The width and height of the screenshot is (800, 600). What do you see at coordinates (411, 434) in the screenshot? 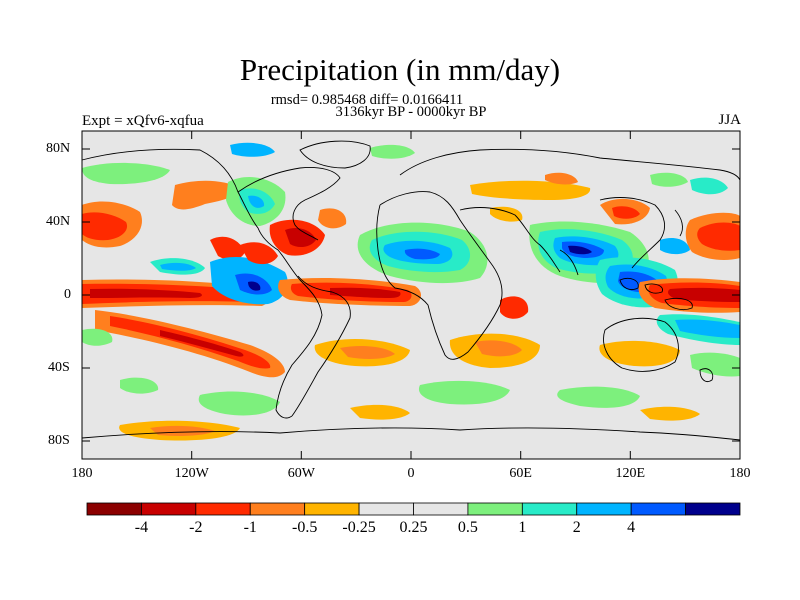
I see `antarctica-coast` at bounding box center [411, 434].